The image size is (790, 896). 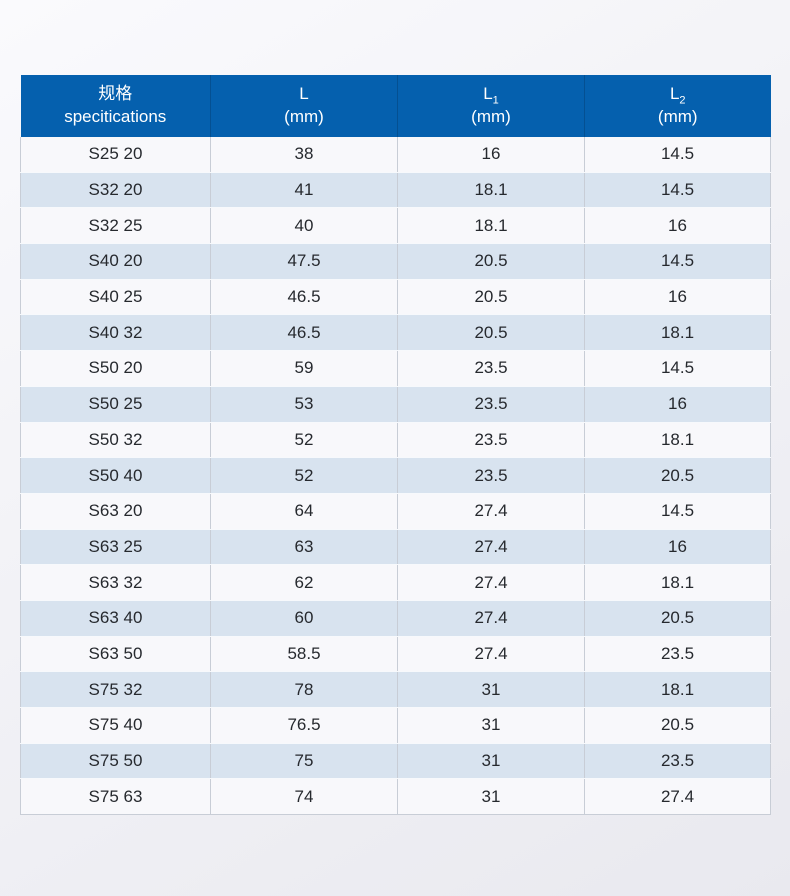 What do you see at coordinates (115, 654) in the screenshot?
I see `cell-specification: S63 50` at bounding box center [115, 654].